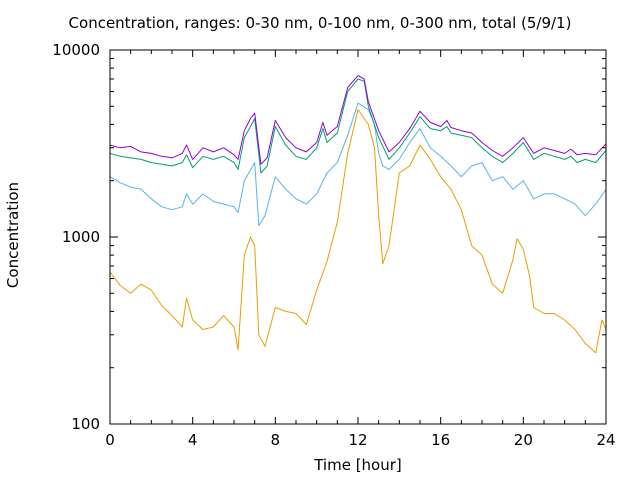  I want to click on x-tick-label: 4, so click(193, 440).